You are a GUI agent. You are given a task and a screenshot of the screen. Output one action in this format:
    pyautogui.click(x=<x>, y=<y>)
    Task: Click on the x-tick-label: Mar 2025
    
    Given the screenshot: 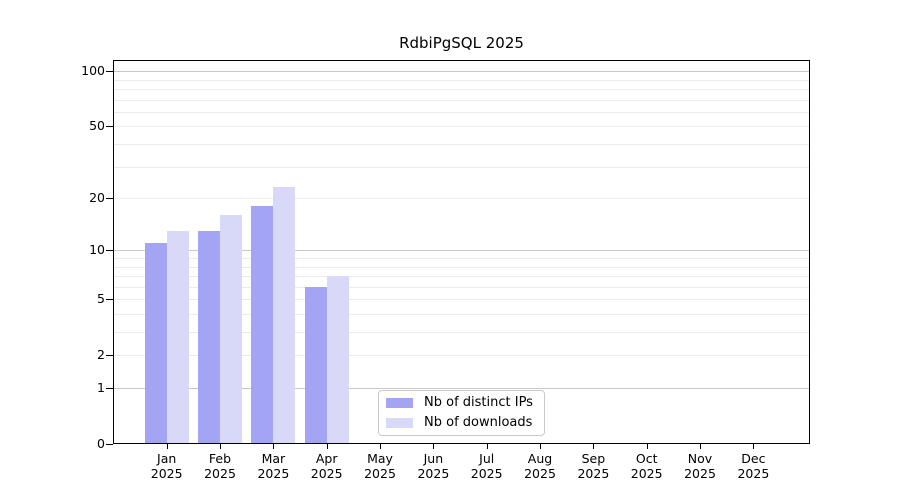 What is the action you would take?
    pyautogui.click(x=273, y=466)
    